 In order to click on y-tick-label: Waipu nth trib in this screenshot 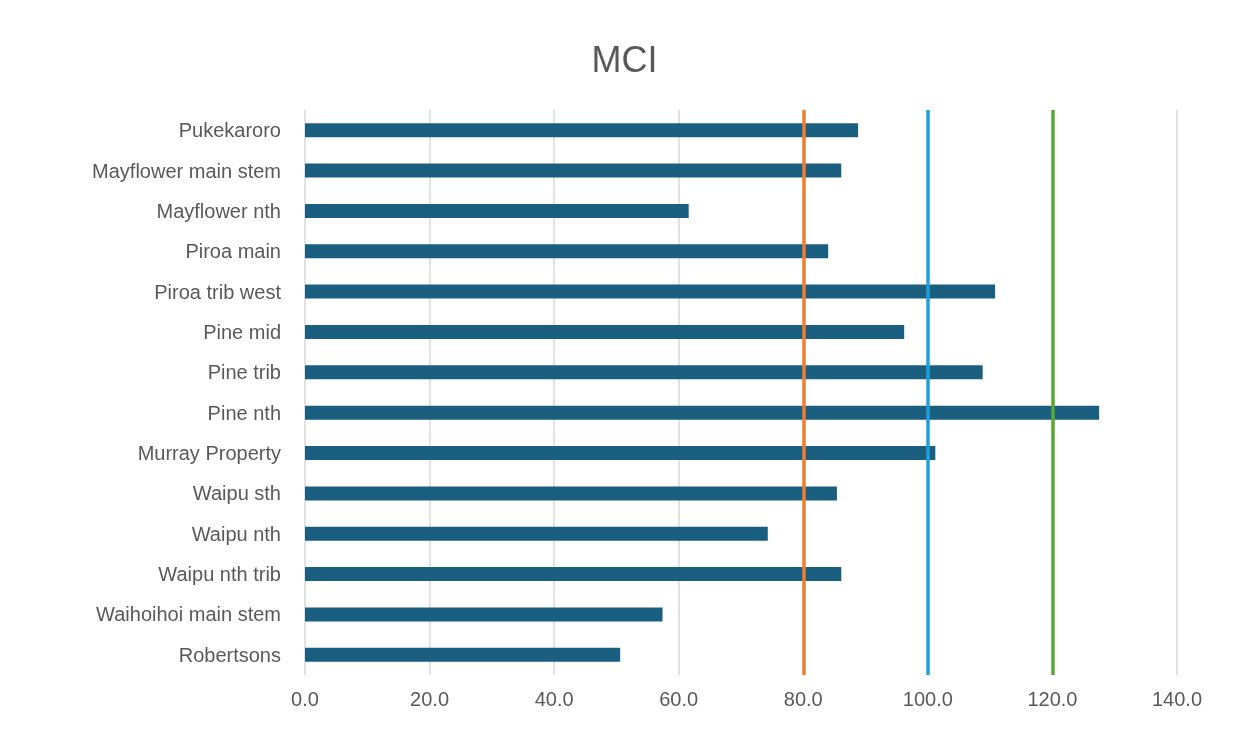, I will do `click(219, 574)`.